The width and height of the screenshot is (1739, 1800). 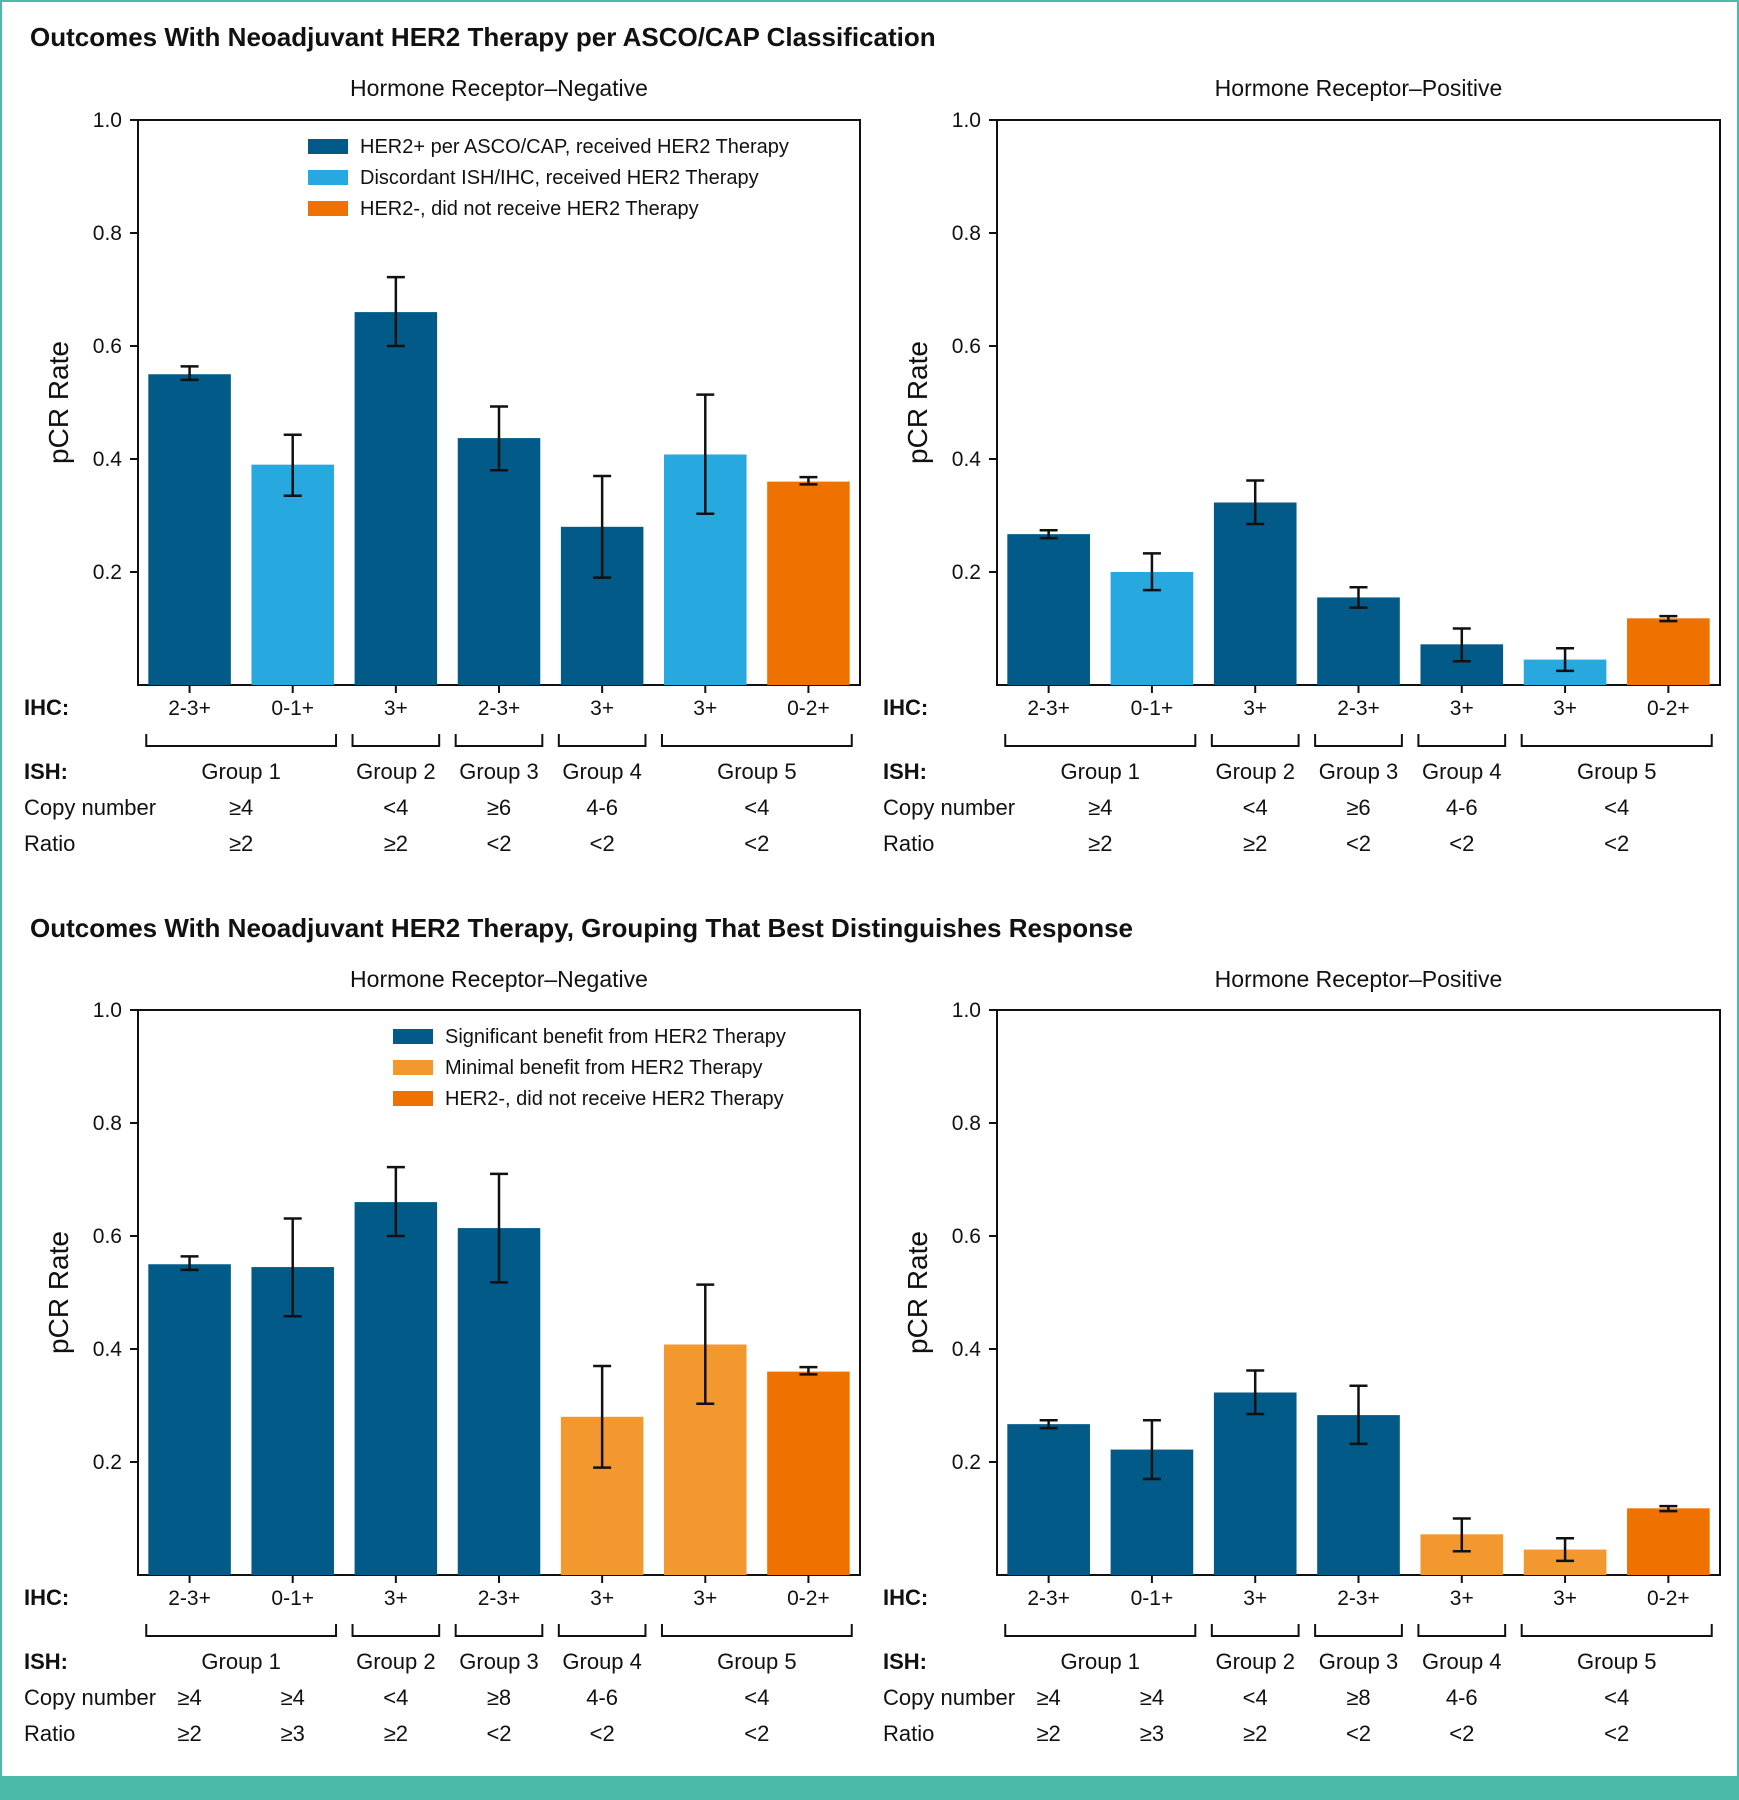 I want to click on chart-3-xtick-label: 0-2+, so click(x=808, y=1598).